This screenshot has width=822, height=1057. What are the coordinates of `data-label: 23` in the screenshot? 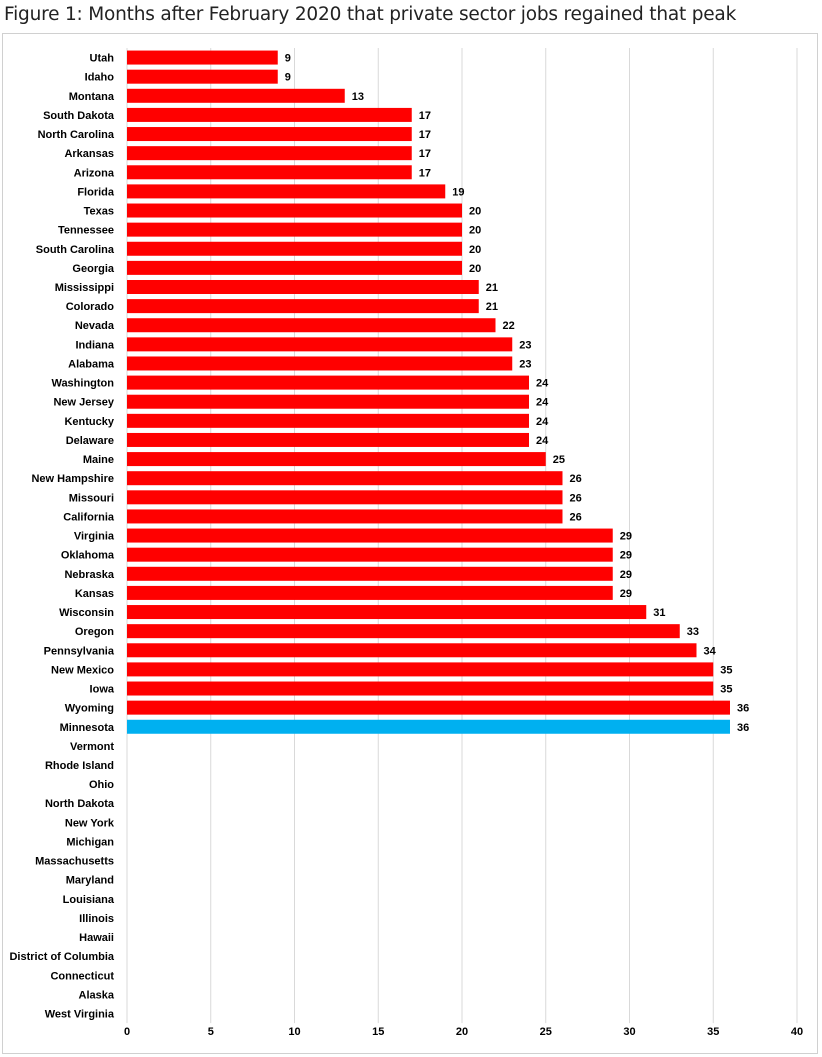 It's located at (525, 364).